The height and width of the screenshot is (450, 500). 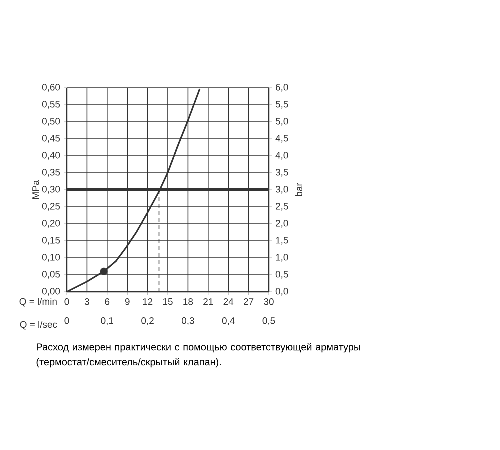 I want to click on x-tick-label: 6, so click(x=107, y=302).